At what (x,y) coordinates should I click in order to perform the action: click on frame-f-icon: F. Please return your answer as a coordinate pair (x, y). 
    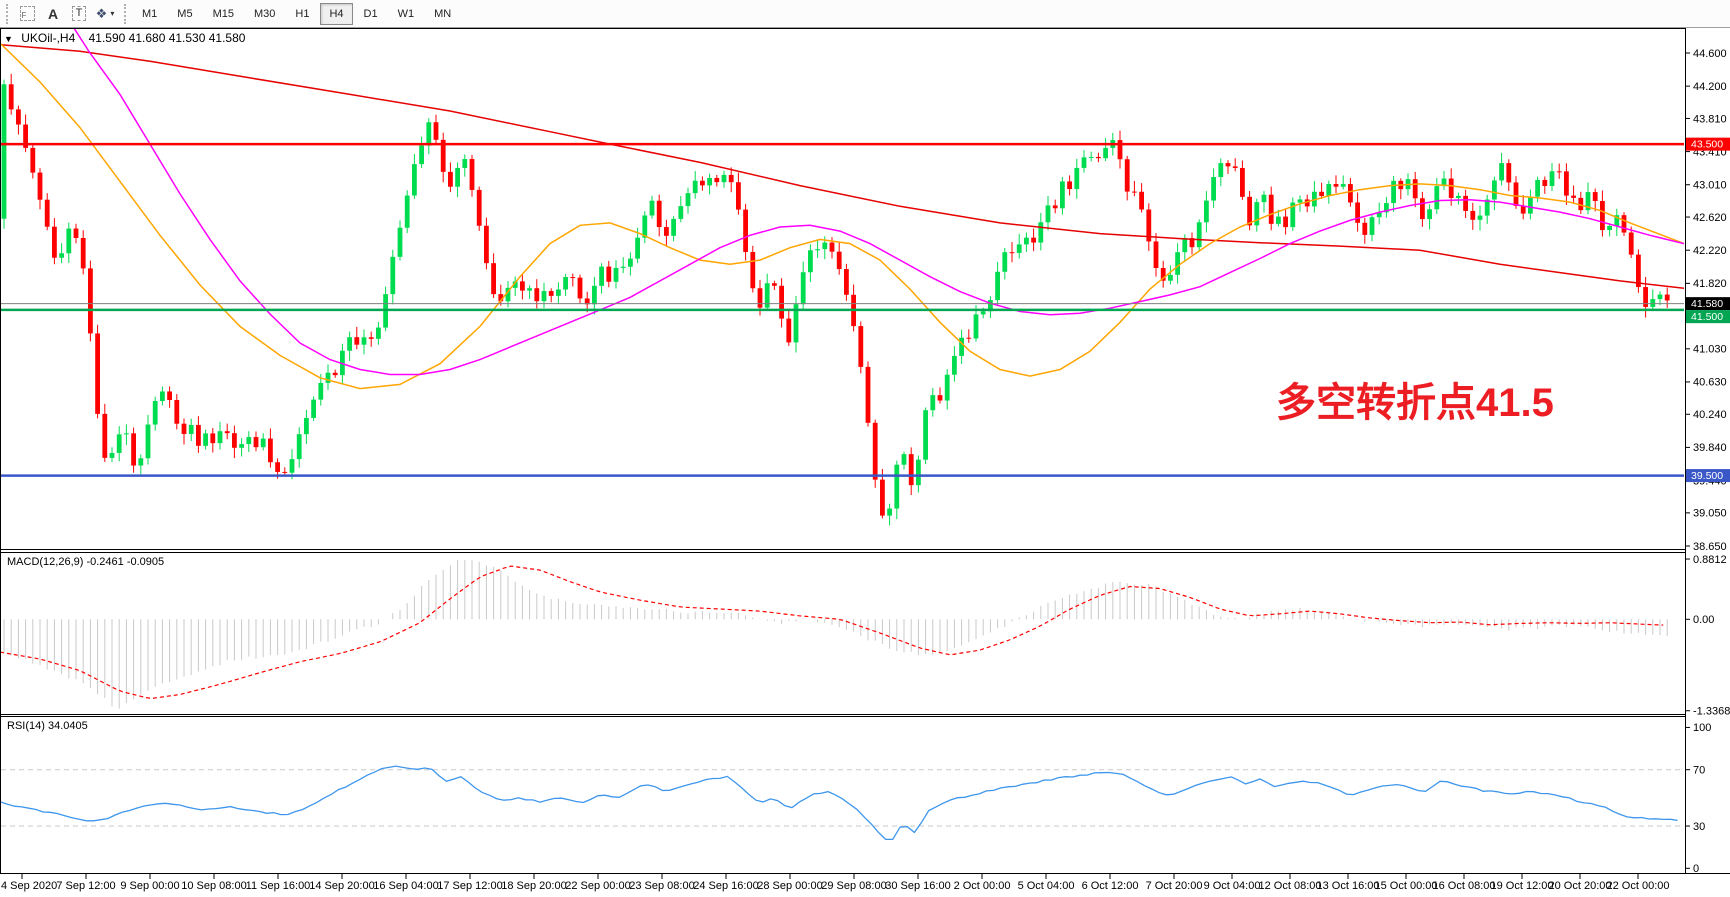
    Looking at the image, I should click on (27, 13).